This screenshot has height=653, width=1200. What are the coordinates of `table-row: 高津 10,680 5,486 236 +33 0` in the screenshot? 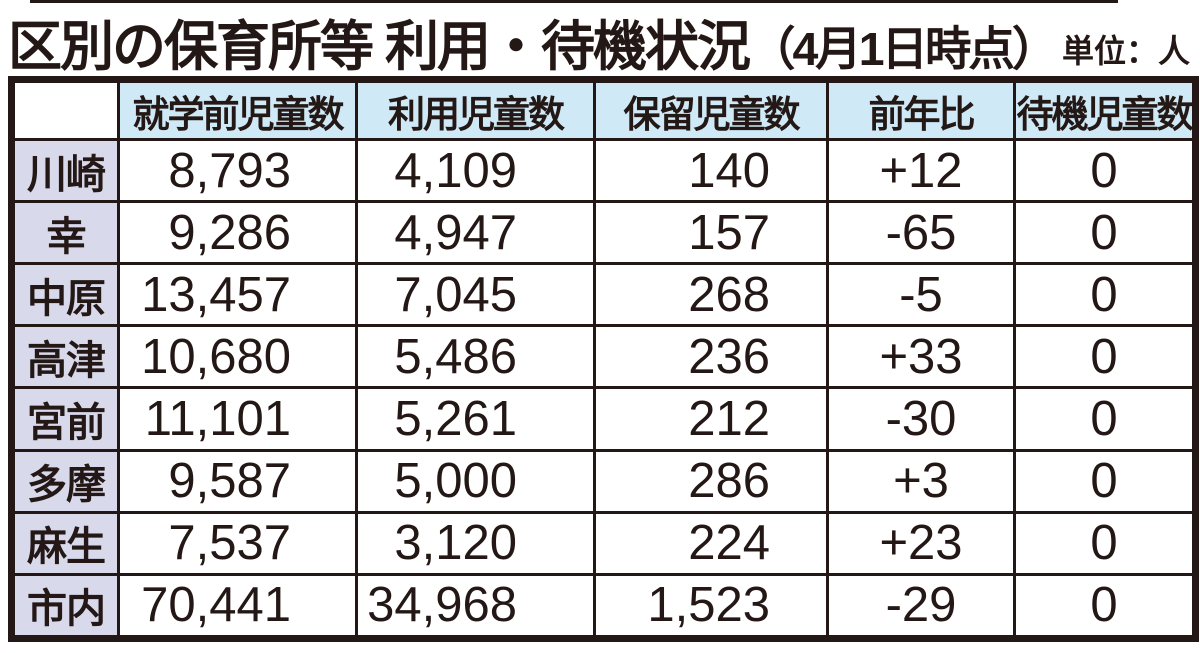 It's located at (603, 357).